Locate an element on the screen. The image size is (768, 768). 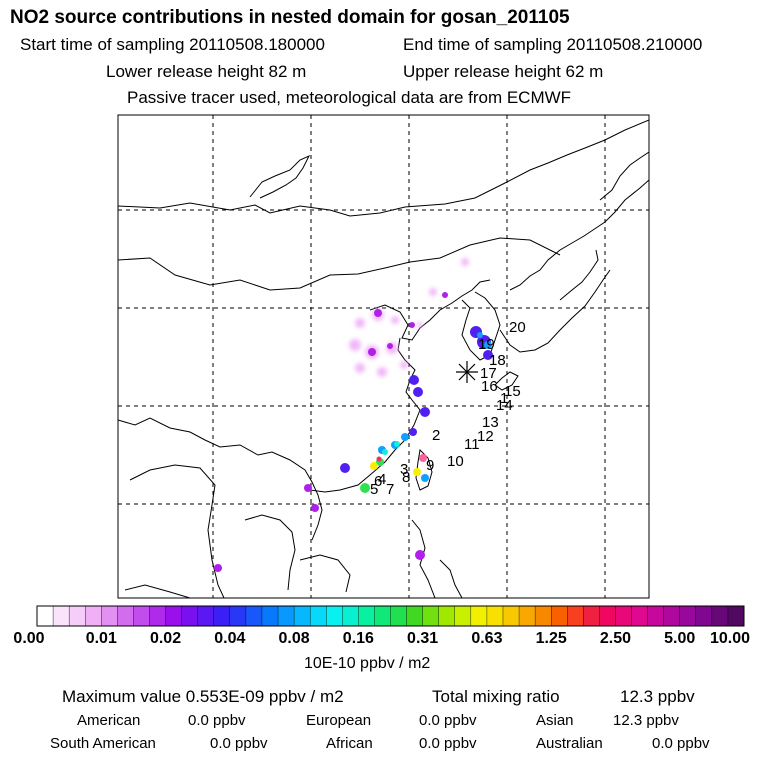
region-african-value: 0.0 ppbv is located at coordinates (448, 743).